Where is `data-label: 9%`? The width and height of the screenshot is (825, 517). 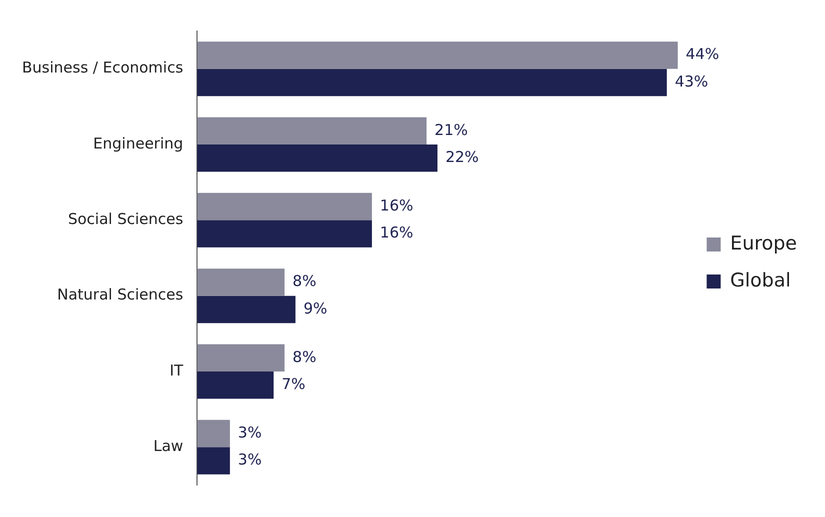
data-label: 9% is located at coordinates (315, 308).